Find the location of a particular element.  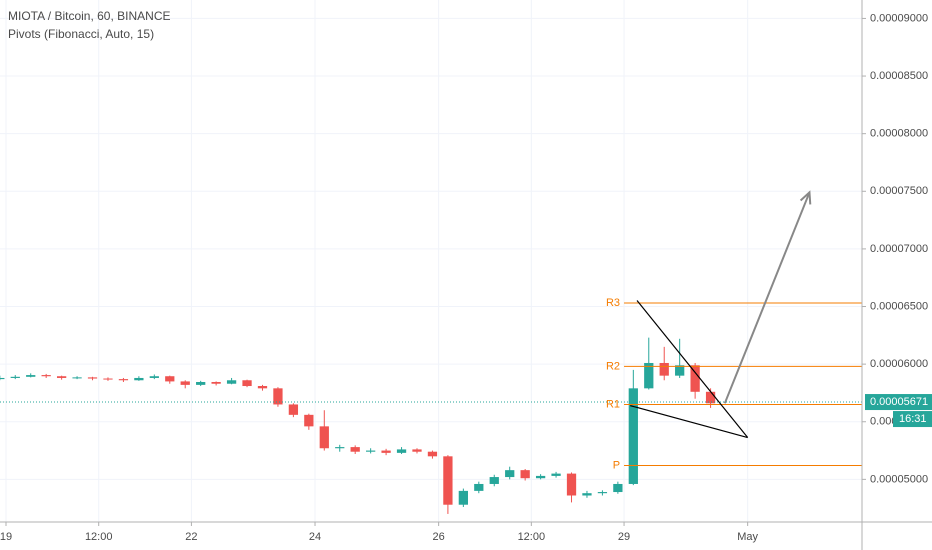

x-tick-label: 29 is located at coordinates (624, 537).